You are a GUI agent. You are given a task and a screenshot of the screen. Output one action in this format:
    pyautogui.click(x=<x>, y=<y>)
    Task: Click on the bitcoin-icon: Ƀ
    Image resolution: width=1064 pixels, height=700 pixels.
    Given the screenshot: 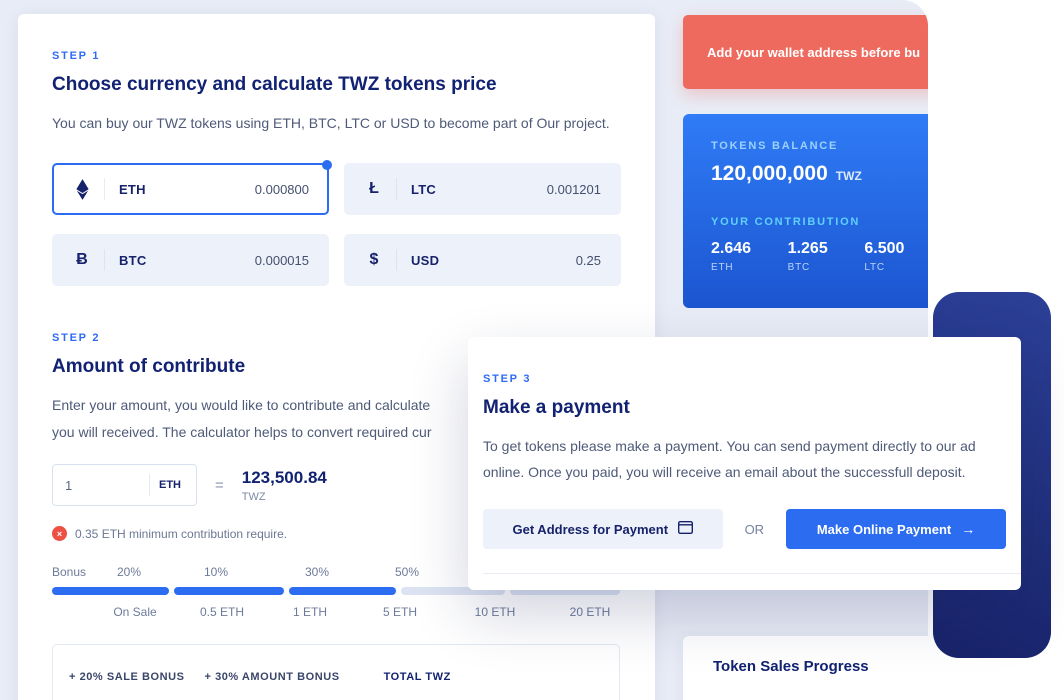 What is the action you would take?
    pyautogui.click(x=82, y=259)
    